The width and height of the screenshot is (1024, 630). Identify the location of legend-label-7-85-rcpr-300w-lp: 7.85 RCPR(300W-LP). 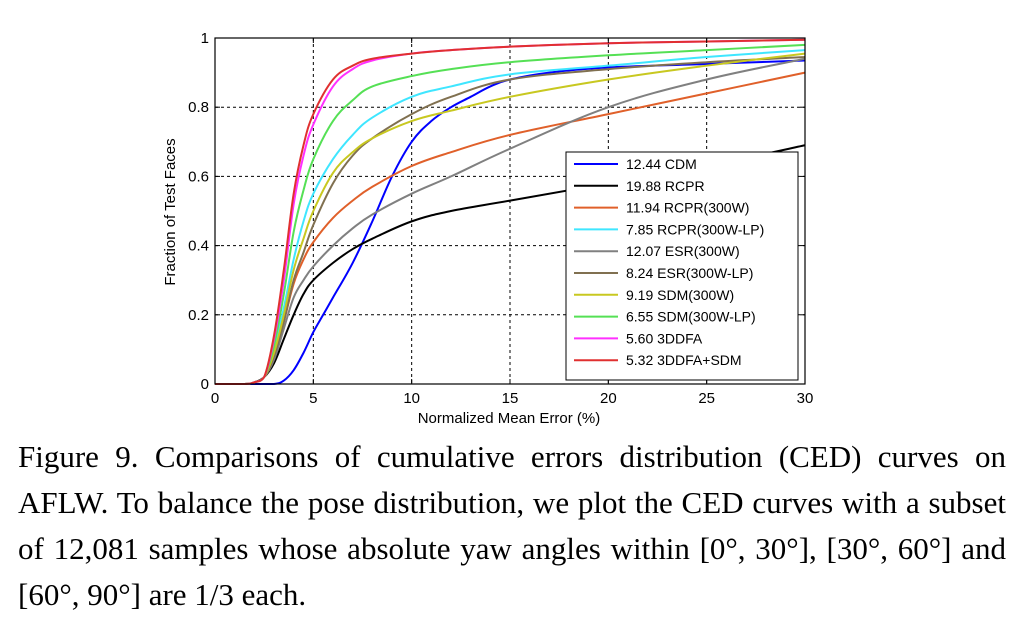
(695, 229).